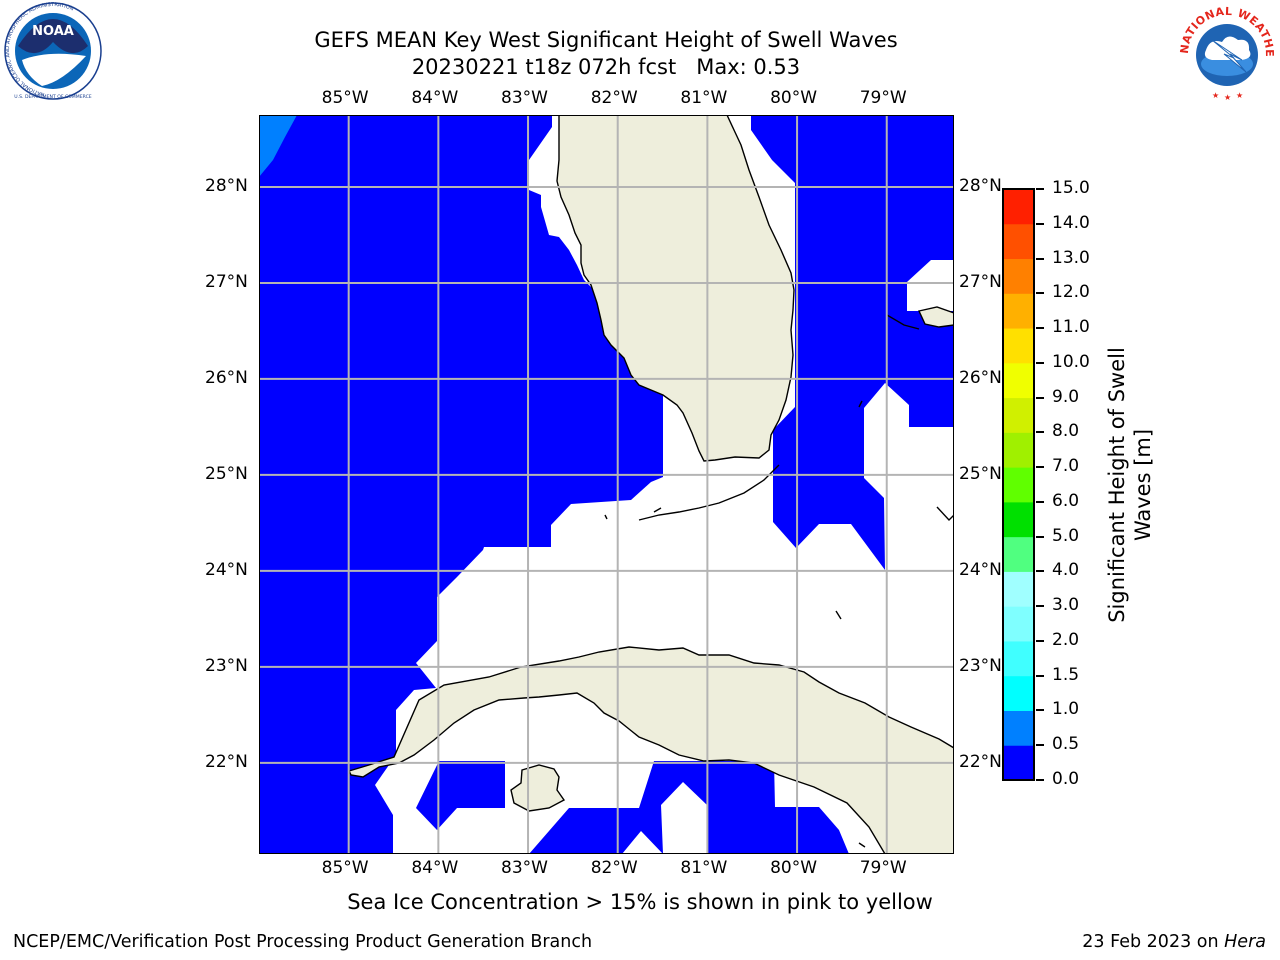  What do you see at coordinates (651, 750) in the screenshot?
I see `cuba-land` at bounding box center [651, 750].